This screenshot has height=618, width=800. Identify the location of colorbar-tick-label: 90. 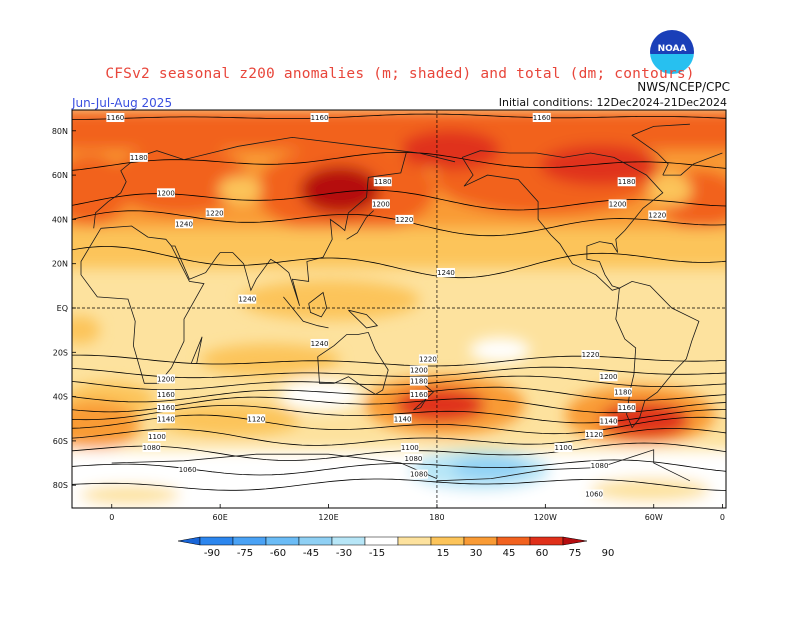
(608, 553).